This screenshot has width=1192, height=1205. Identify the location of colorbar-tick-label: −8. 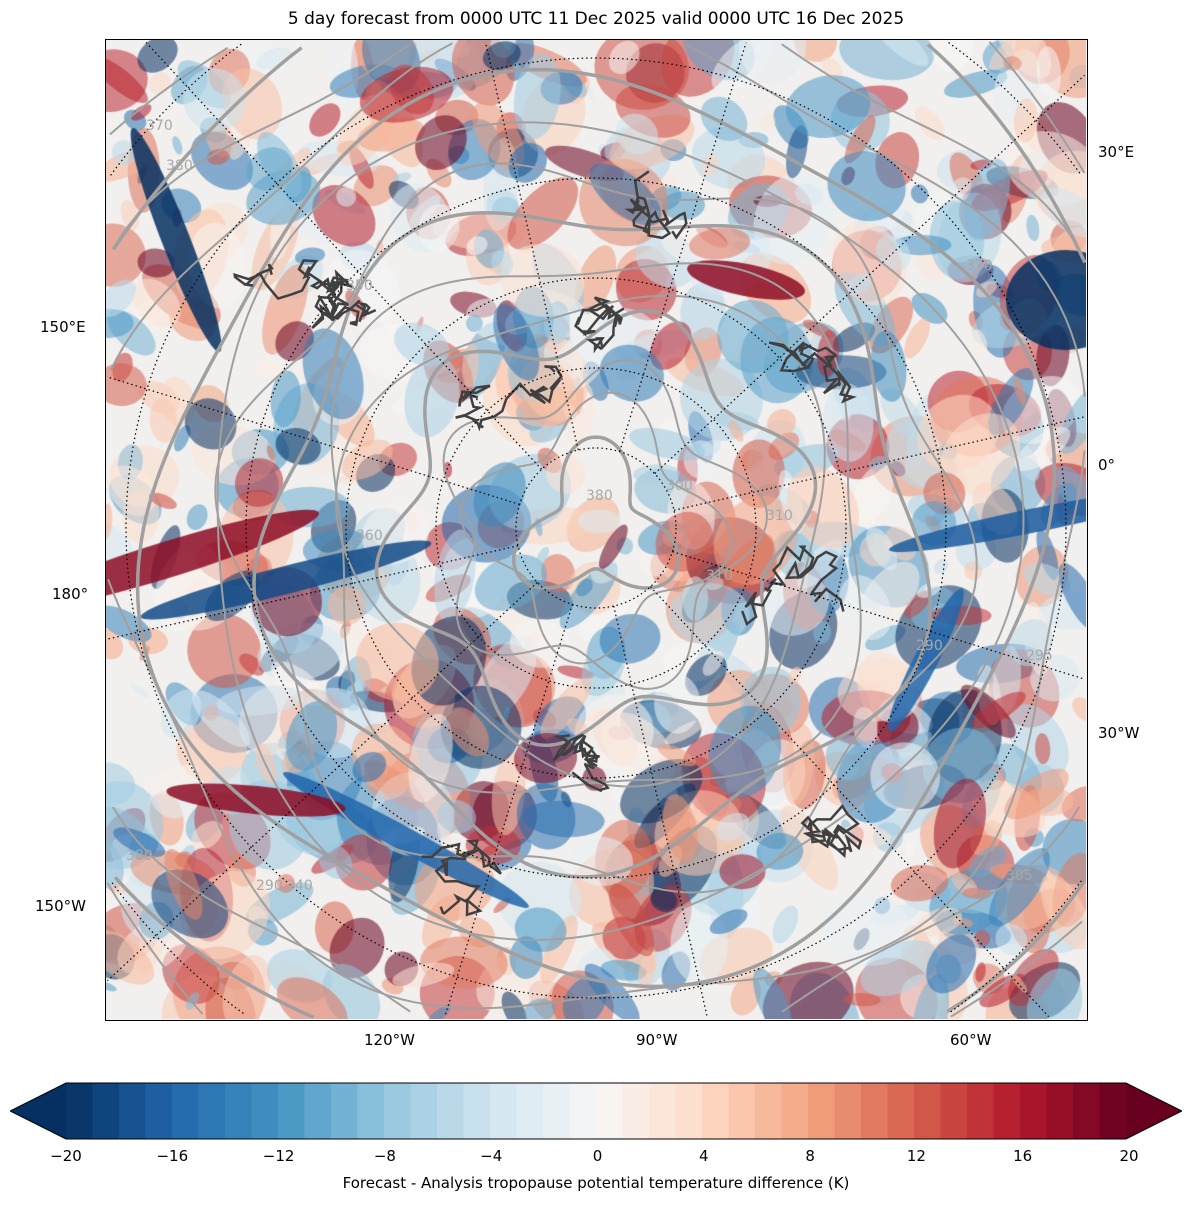
(384, 1156).